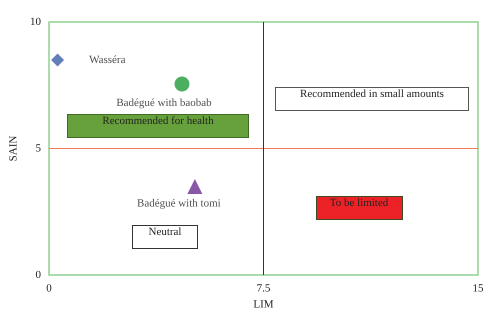 This screenshot has width=500, height=322. What do you see at coordinates (14, 149) in the screenshot?
I see `y-axis-title: SAIN` at bounding box center [14, 149].